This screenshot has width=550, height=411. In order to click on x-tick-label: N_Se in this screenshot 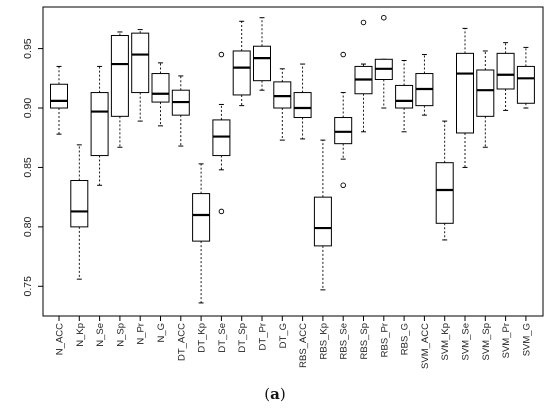, I will do `click(100, 335)`.